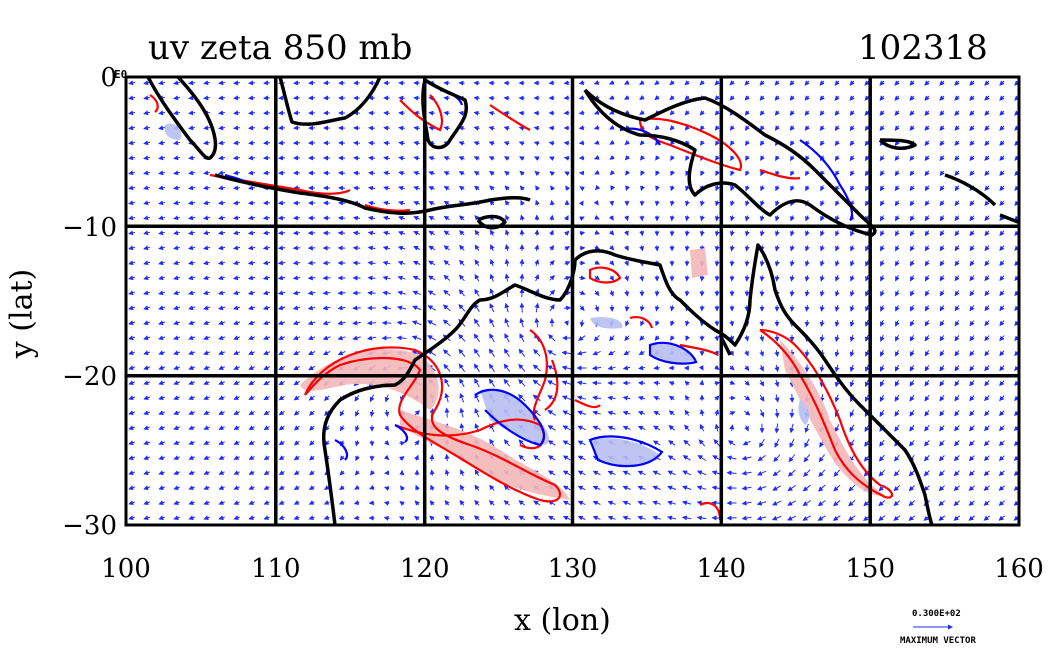 This screenshot has width=1058, height=653. Describe the element at coordinates (672, 353) in the screenshot. I see `negative-vorticity-region` at that location.